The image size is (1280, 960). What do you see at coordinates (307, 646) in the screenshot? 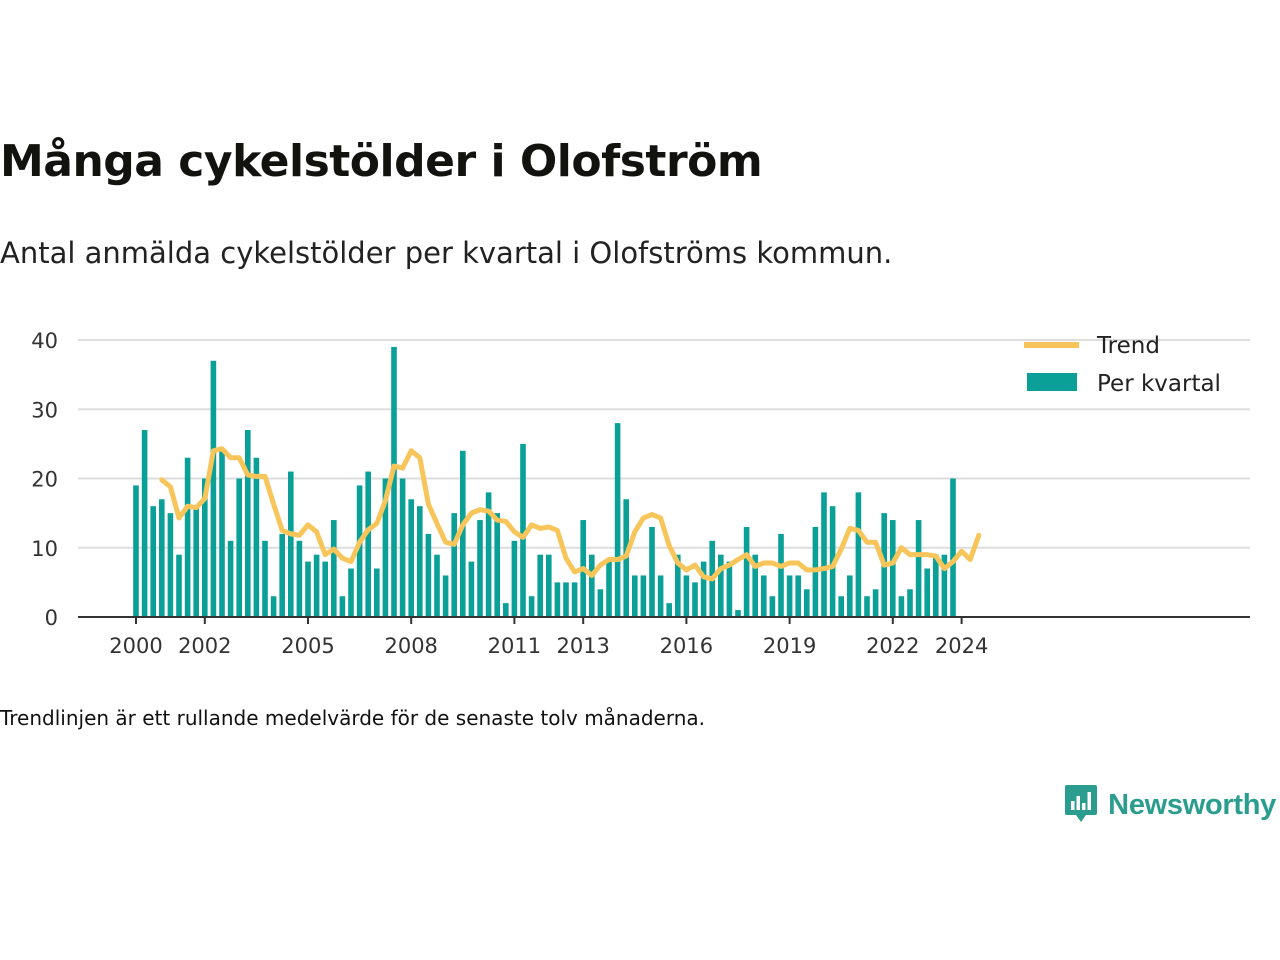
I see `x-tick-label: 2005` at bounding box center [307, 646].